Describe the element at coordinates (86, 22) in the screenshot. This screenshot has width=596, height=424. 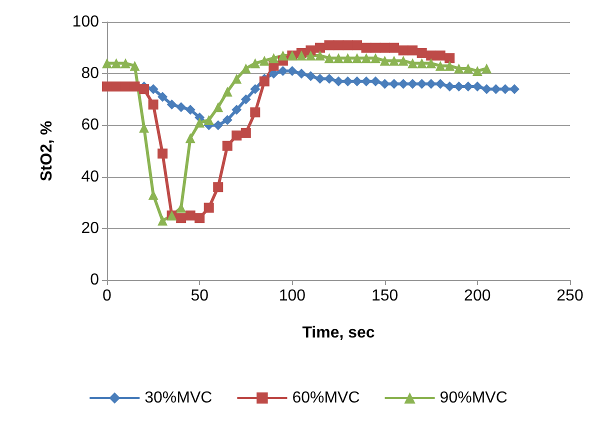
I see `y-tick-label: 100` at that location.